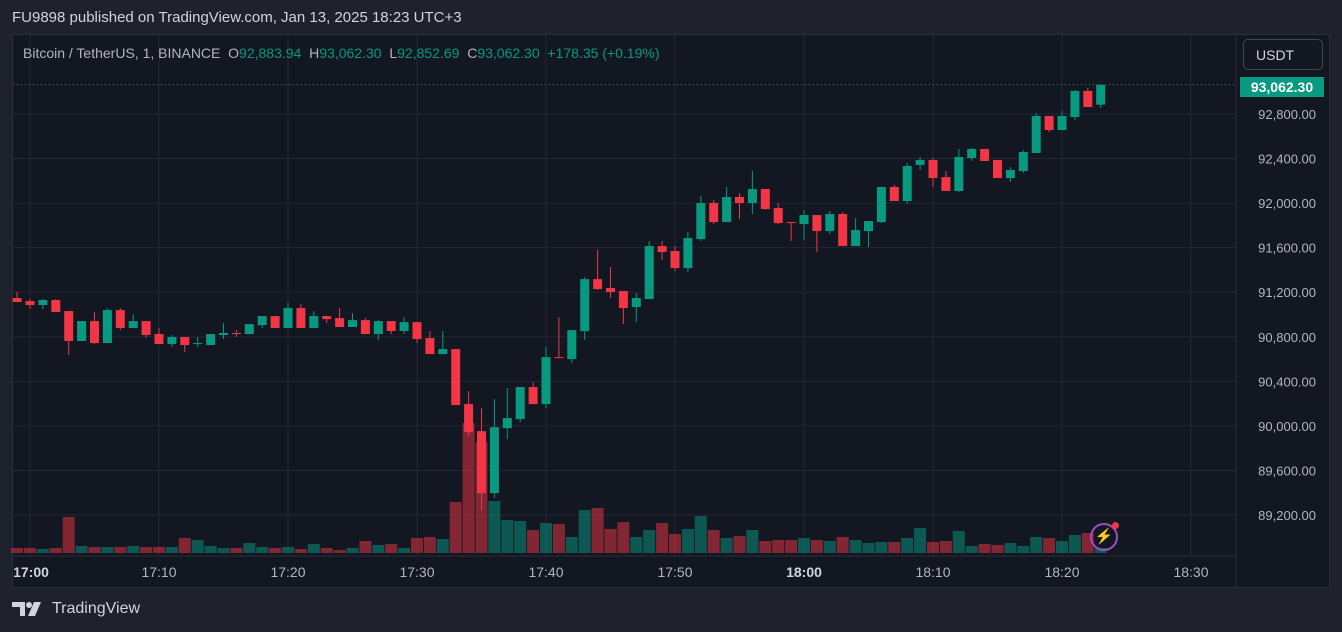  Describe the element at coordinates (1287, 337) in the screenshot. I see `price-tick-label: 90,800.00` at that location.